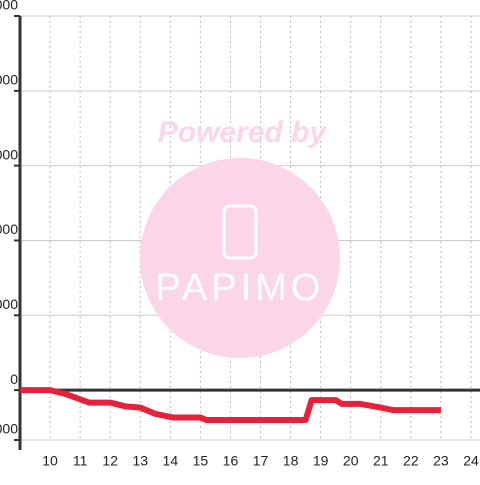  Describe the element at coordinates (9, 304) in the screenshot. I see `y-tick-label: 30,000` at that location.